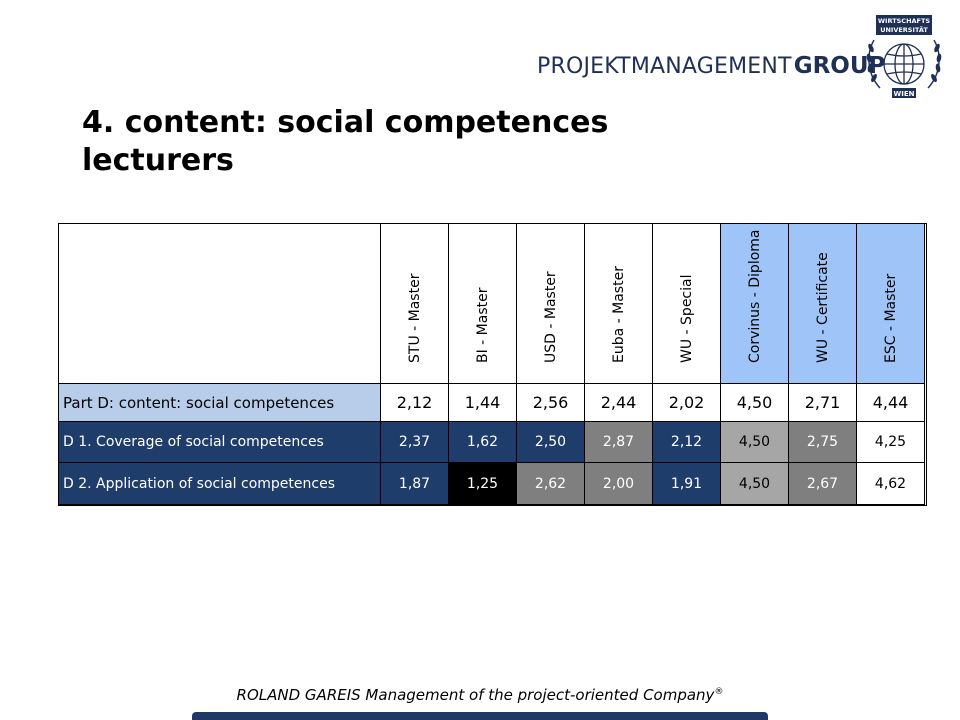 The height and width of the screenshot is (720, 960). I want to click on value: 2,56, so click(550, 402).